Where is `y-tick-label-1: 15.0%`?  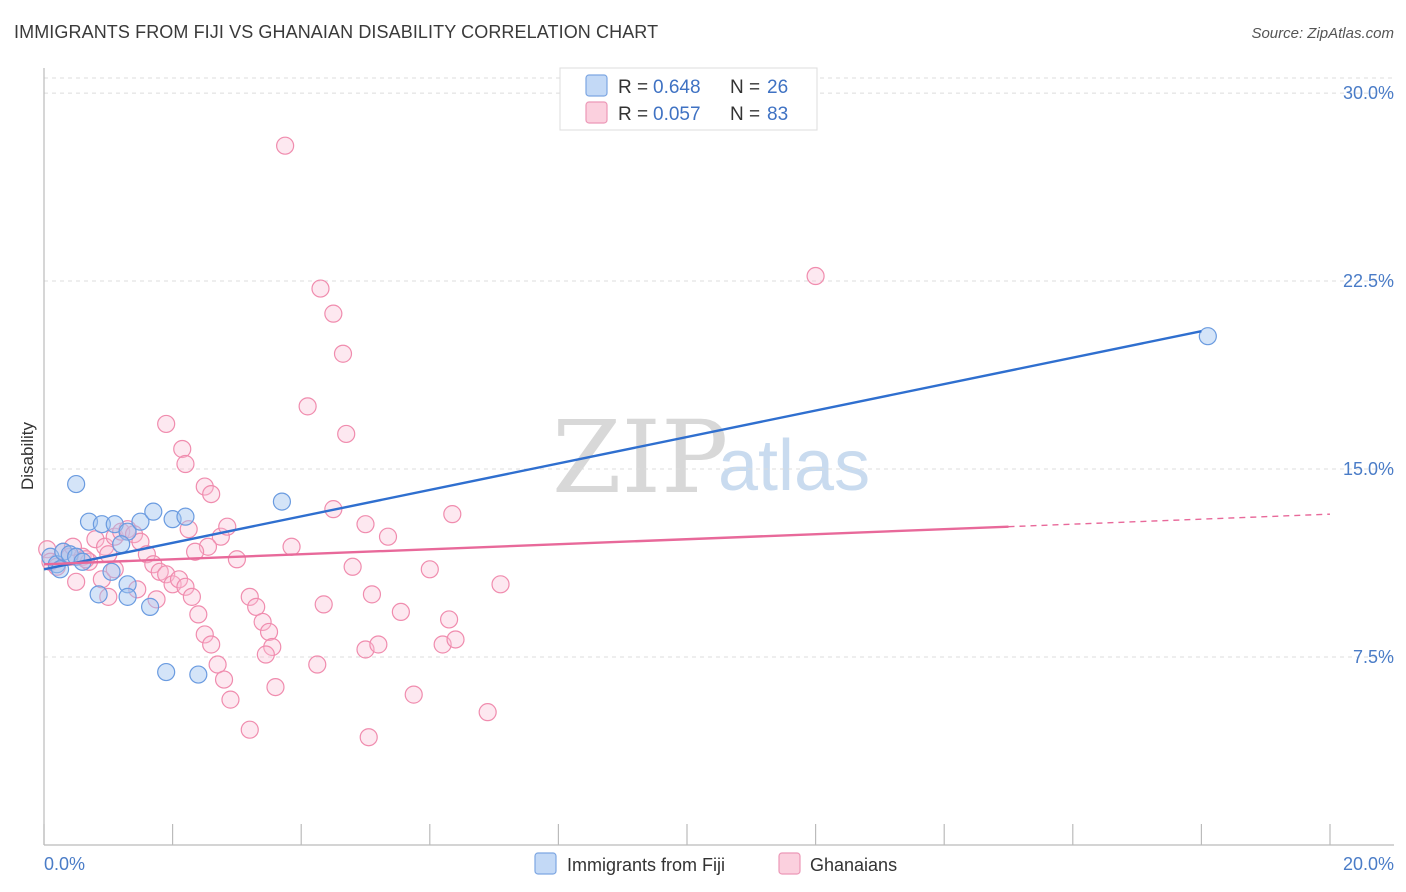 y-tick-label-1: 15.0% is located at coordinates (1368, 469).